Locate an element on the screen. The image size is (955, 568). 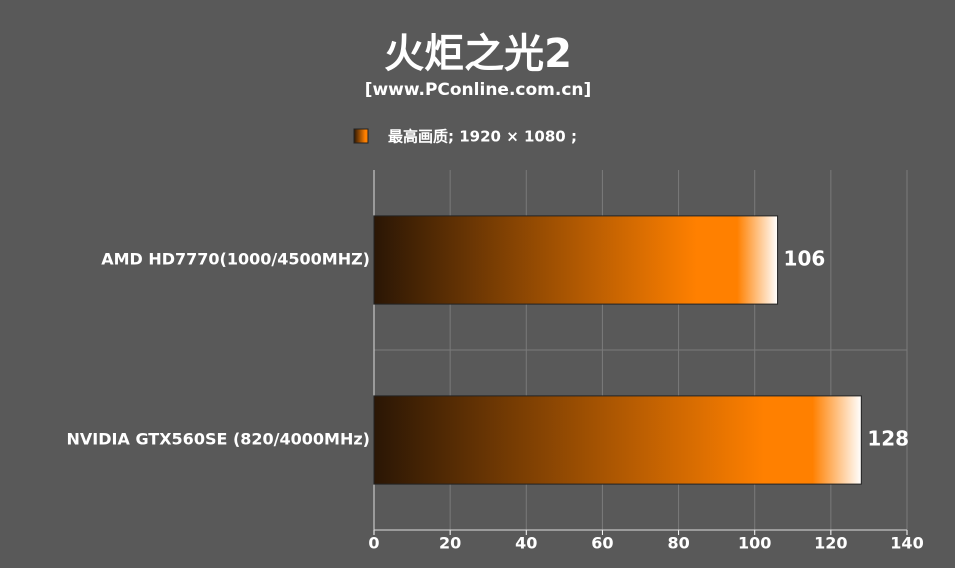
x-tick-label: 140 is located at coordinates (906, 543).